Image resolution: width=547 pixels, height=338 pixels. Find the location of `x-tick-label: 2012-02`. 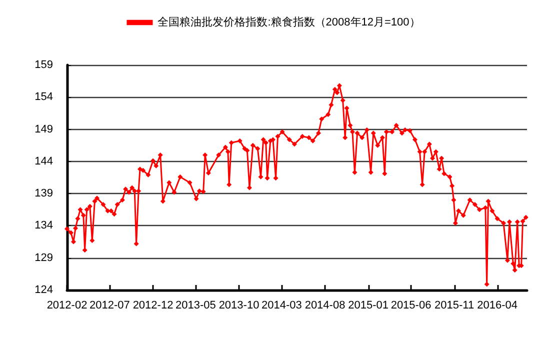

x-tick-label: 2012-02 is located at coordinates (67, 306).